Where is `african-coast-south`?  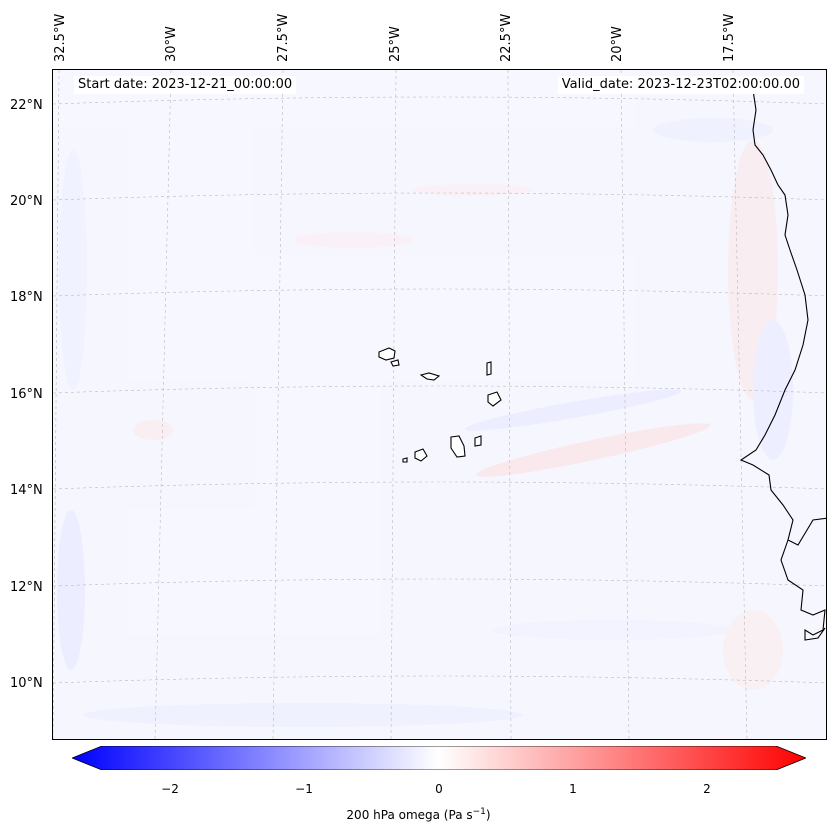 african-coast-south is located at coordinates (803, 590).